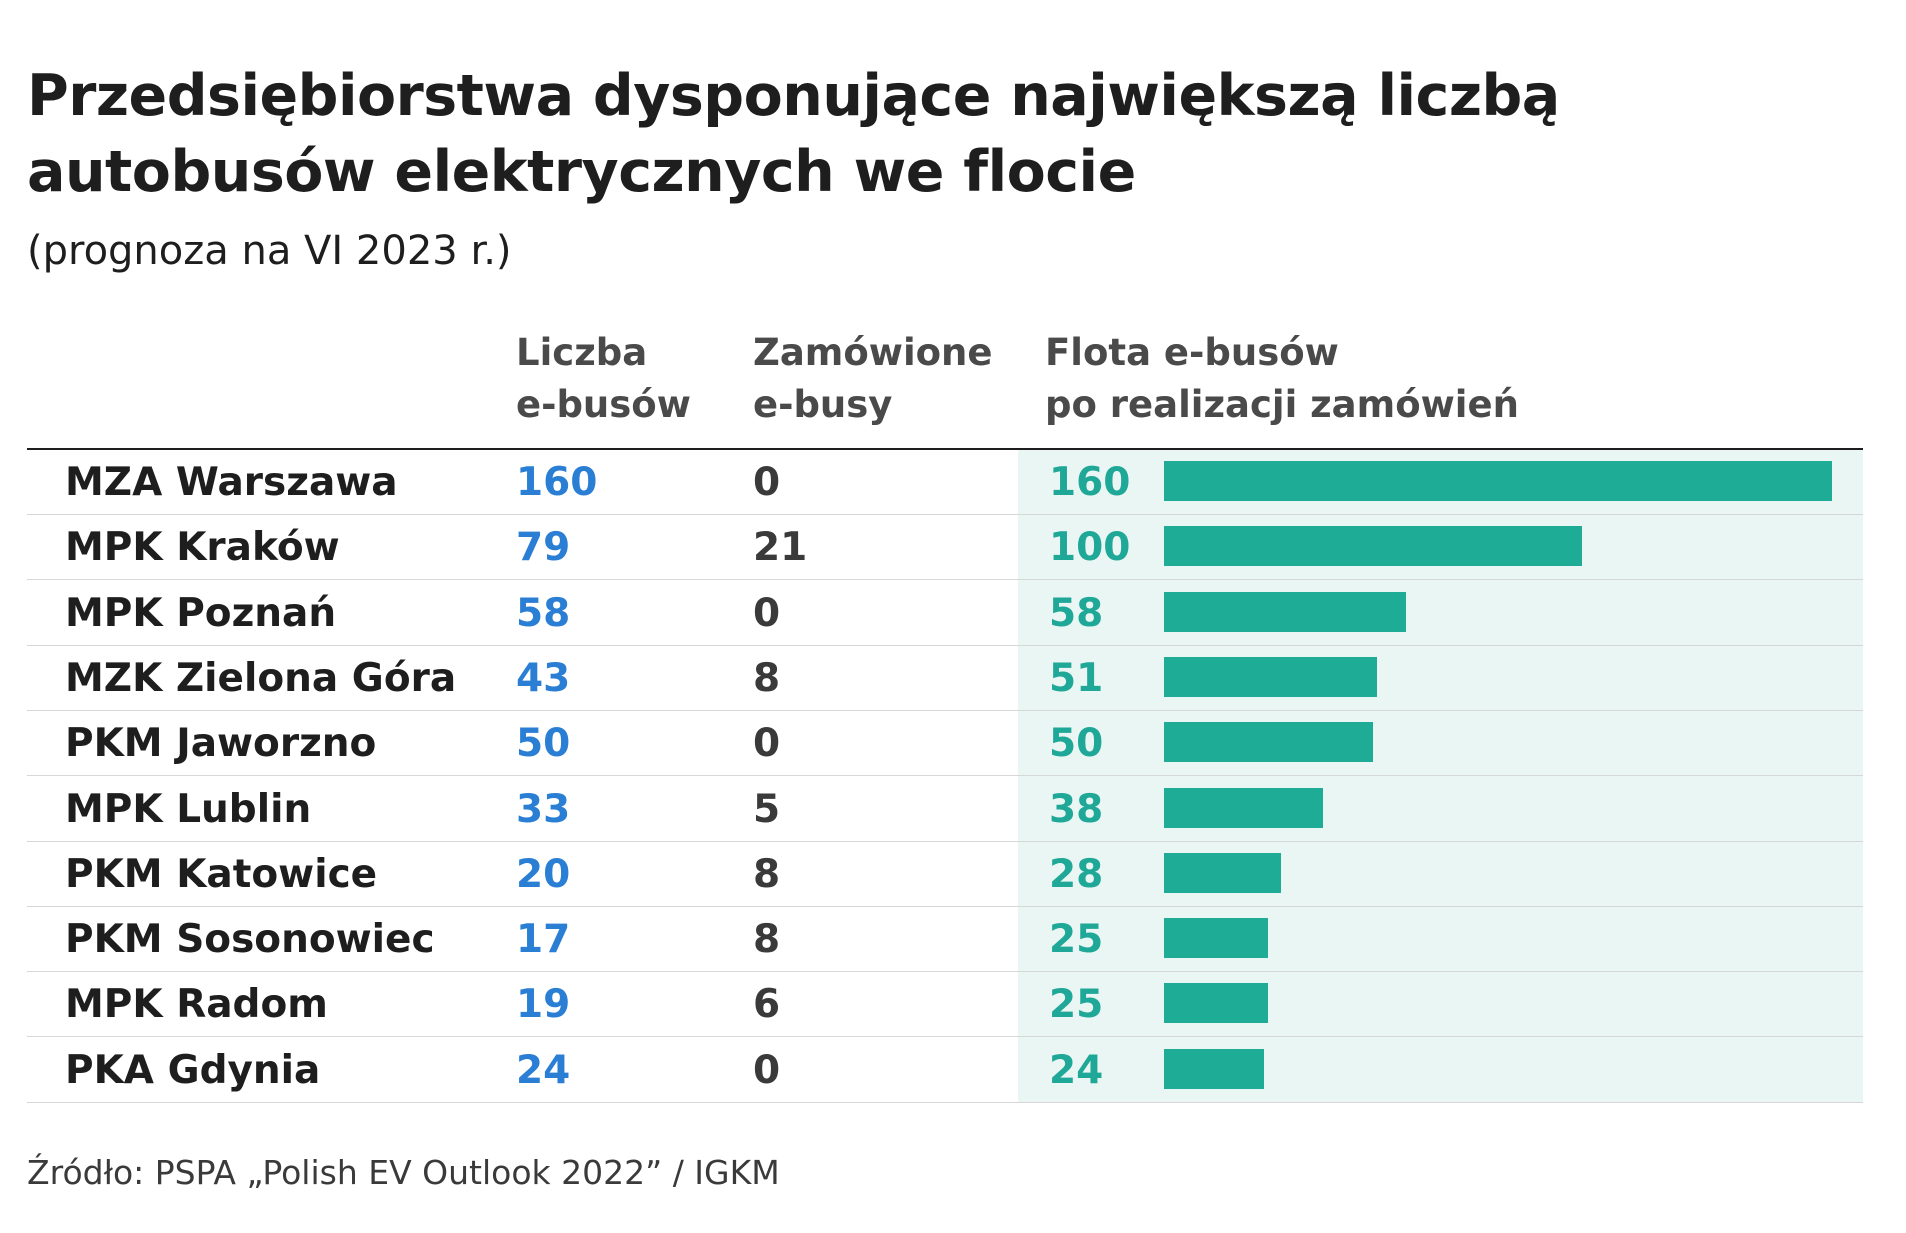 The image size is (1906, 1233). What do you see at coordinates (543, 1005) in the screenshot?
I see `ebus-count: 19` at bounding box center [543, 1005].